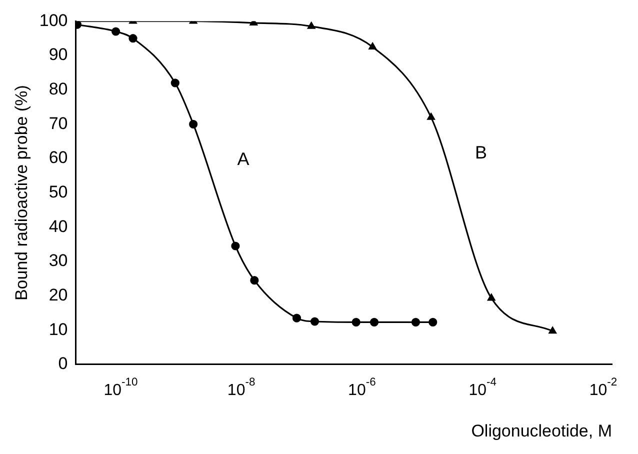 The image size is (638, 454). Describe the element at coordinates (58, 226) in the screenshot. I see `y-tick-label: 40` at that location.